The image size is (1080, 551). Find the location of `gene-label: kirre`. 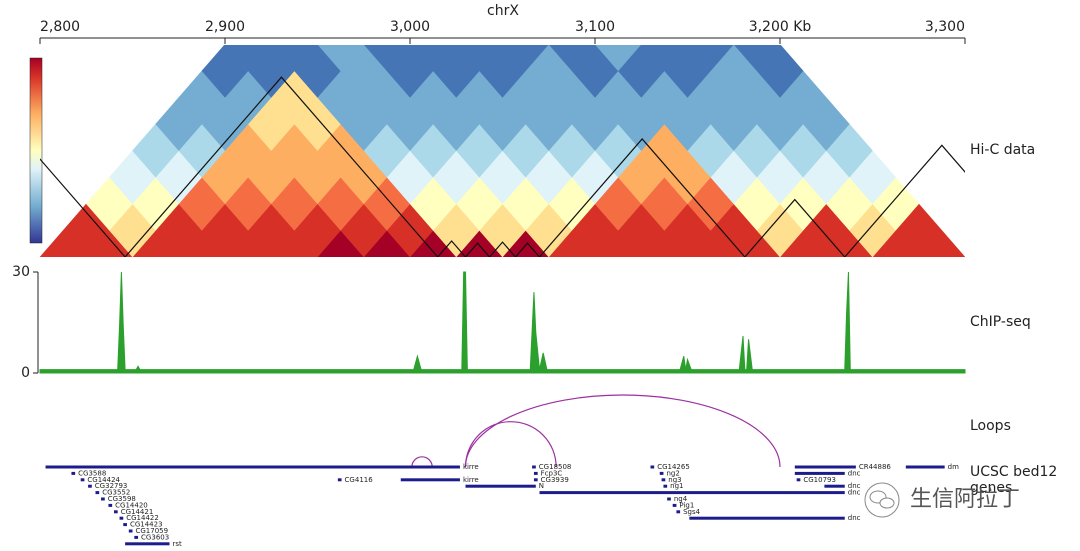

gene-label: kirre is located at coordinates (471, 467).